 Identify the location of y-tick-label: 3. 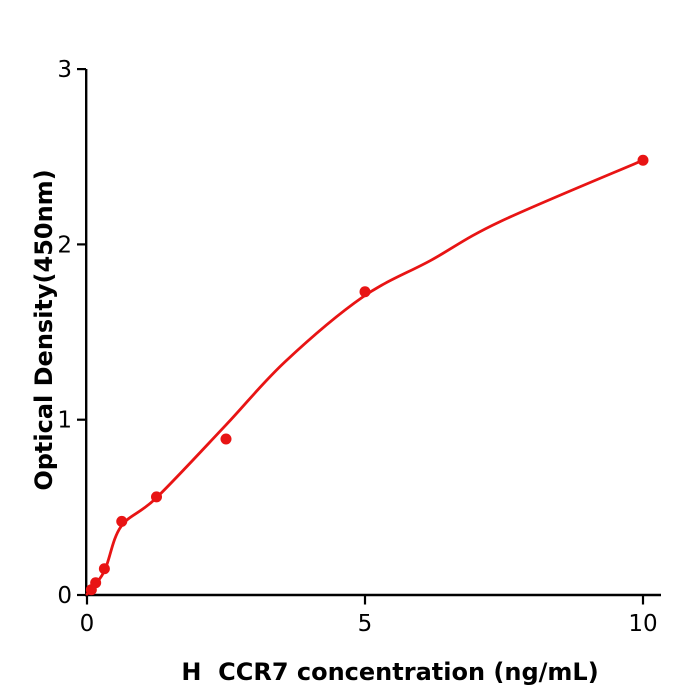
(64, 70).